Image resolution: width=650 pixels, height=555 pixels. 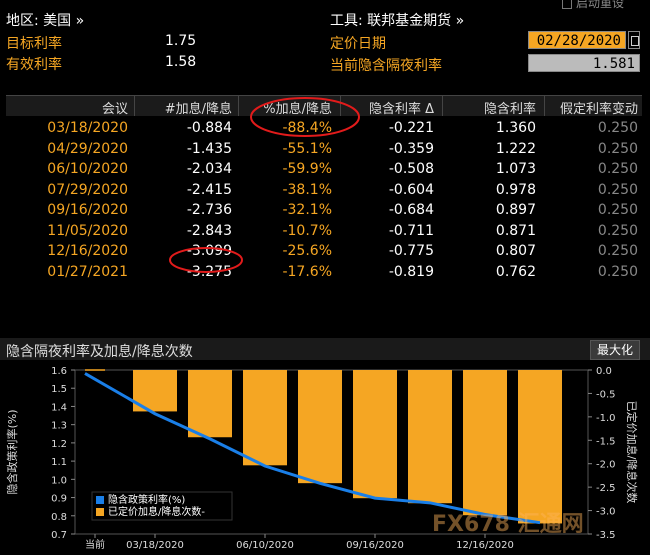 I want to click on cell-pct: -38.1%, so click(x=307, y=189).